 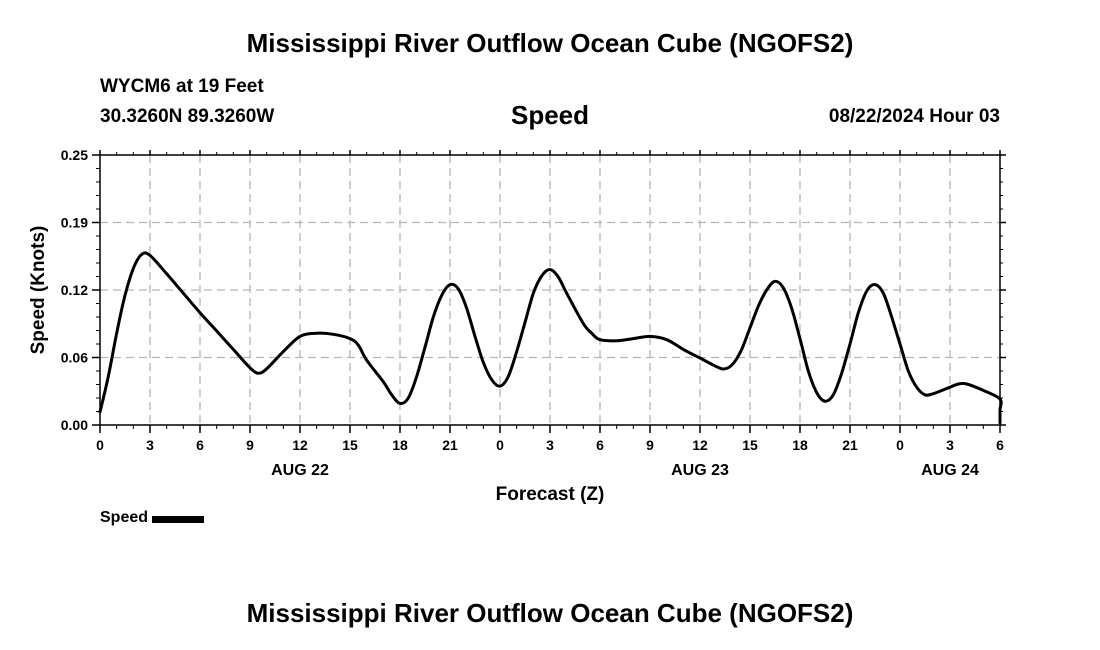 What do you see at coordinates (700, 470) in the screenshot?
I see `date-label: AUG 23` at bounding box center [700, 470].